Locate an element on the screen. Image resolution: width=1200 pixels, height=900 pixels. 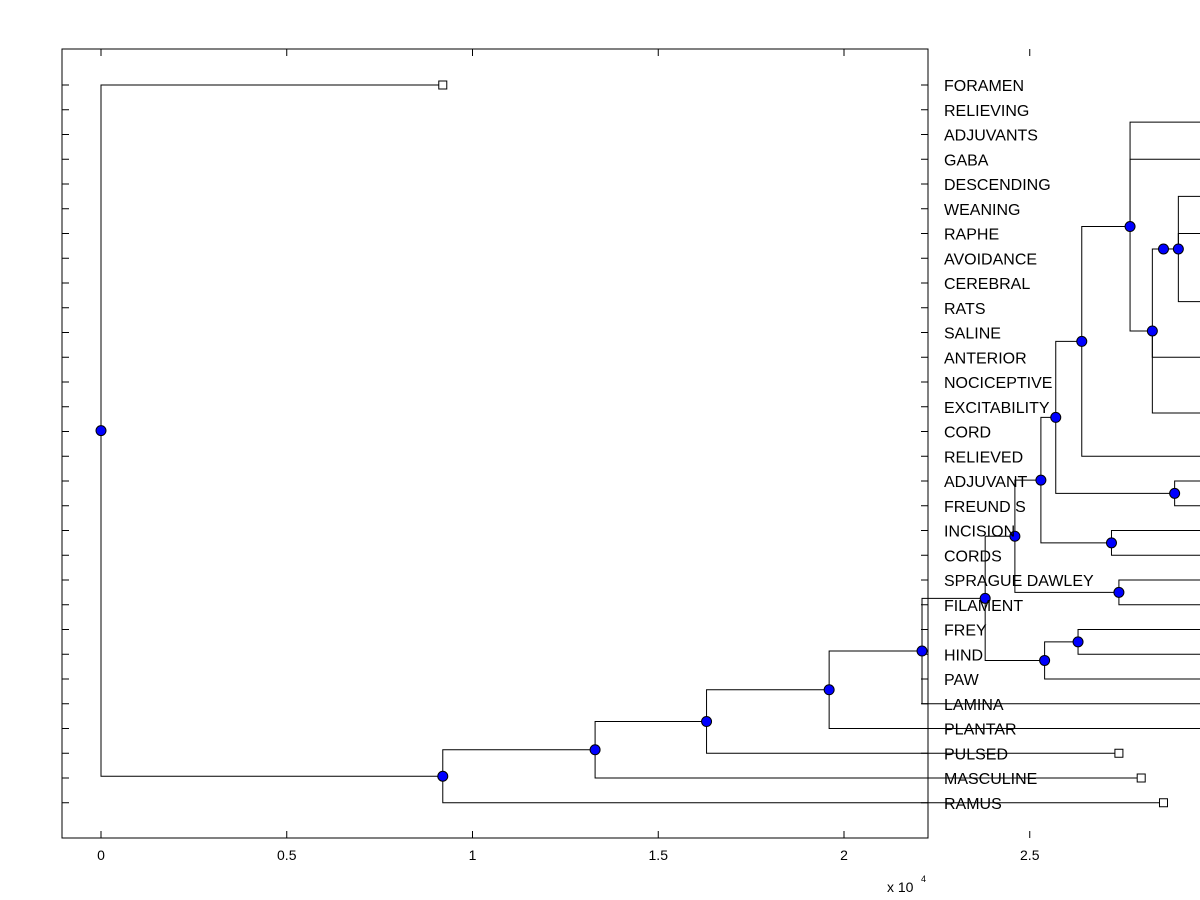
leaf-label: FREY is located at coordinates (965, 631).